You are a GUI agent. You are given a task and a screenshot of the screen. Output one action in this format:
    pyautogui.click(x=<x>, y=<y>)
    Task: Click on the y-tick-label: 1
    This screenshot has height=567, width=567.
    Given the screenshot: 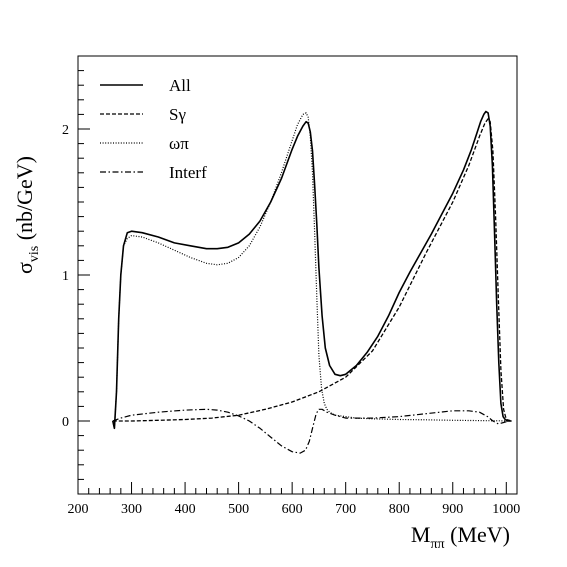 What is the action you would take?
    pyautogui.click(x=65, y=276)
    